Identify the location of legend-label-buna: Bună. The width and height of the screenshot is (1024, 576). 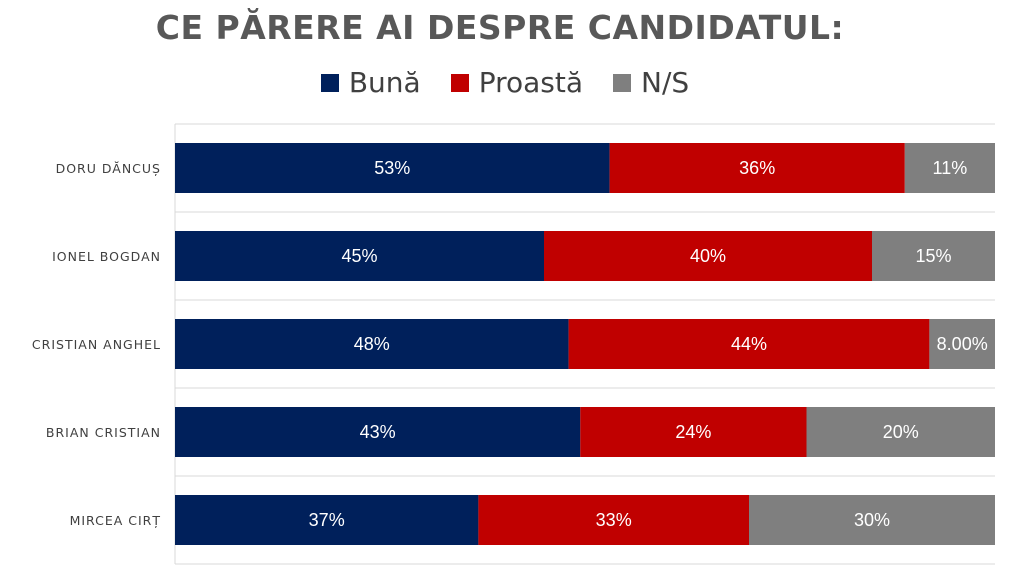
(384, 82).